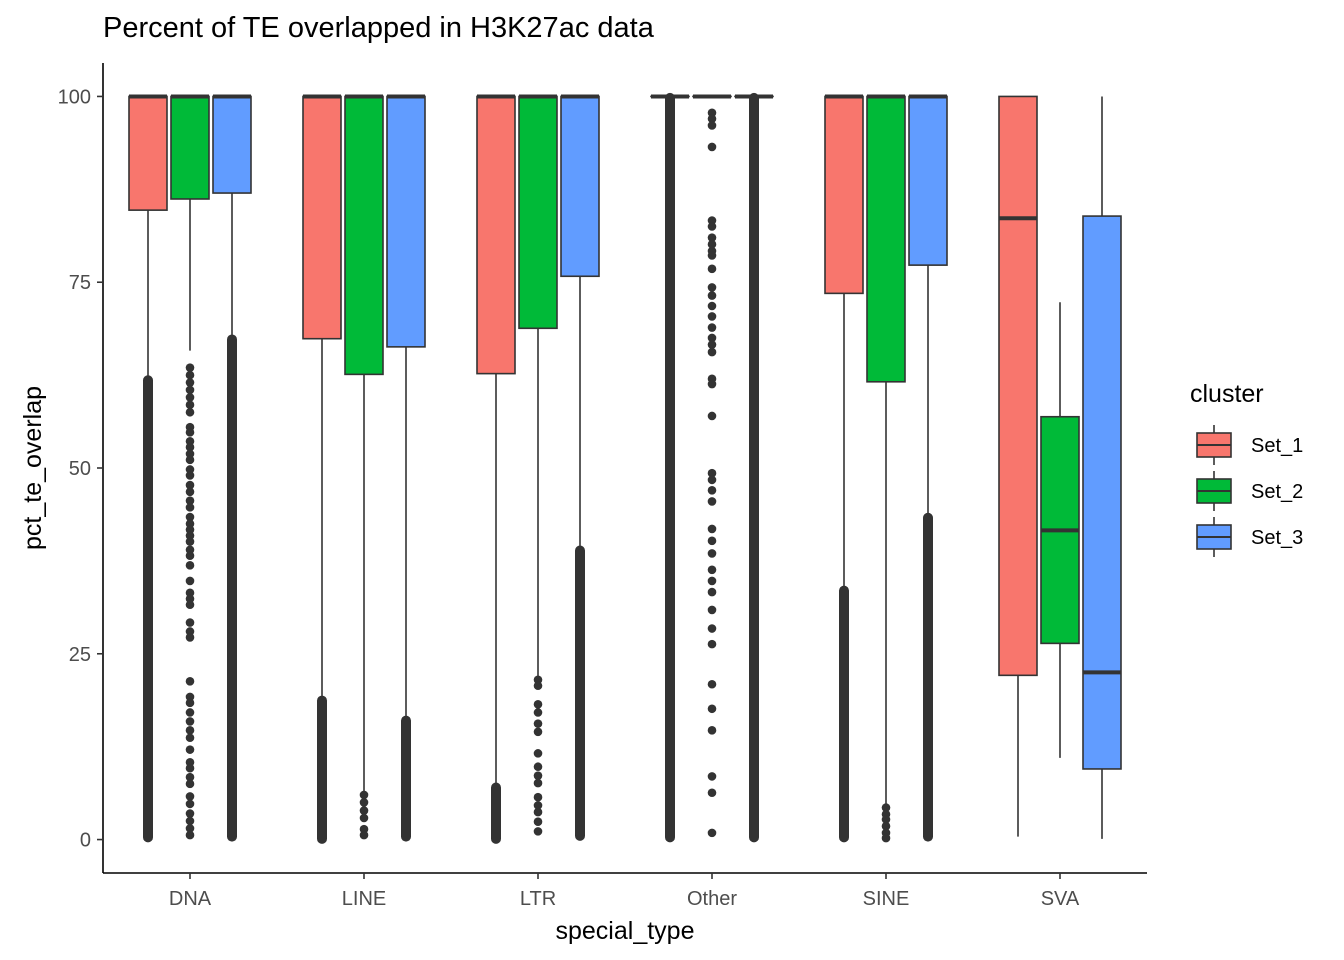  What do you see at coordinates (886, 468) in the screenshot?
I see `box-Set_2-SINE` at bounding box center [886, 468].